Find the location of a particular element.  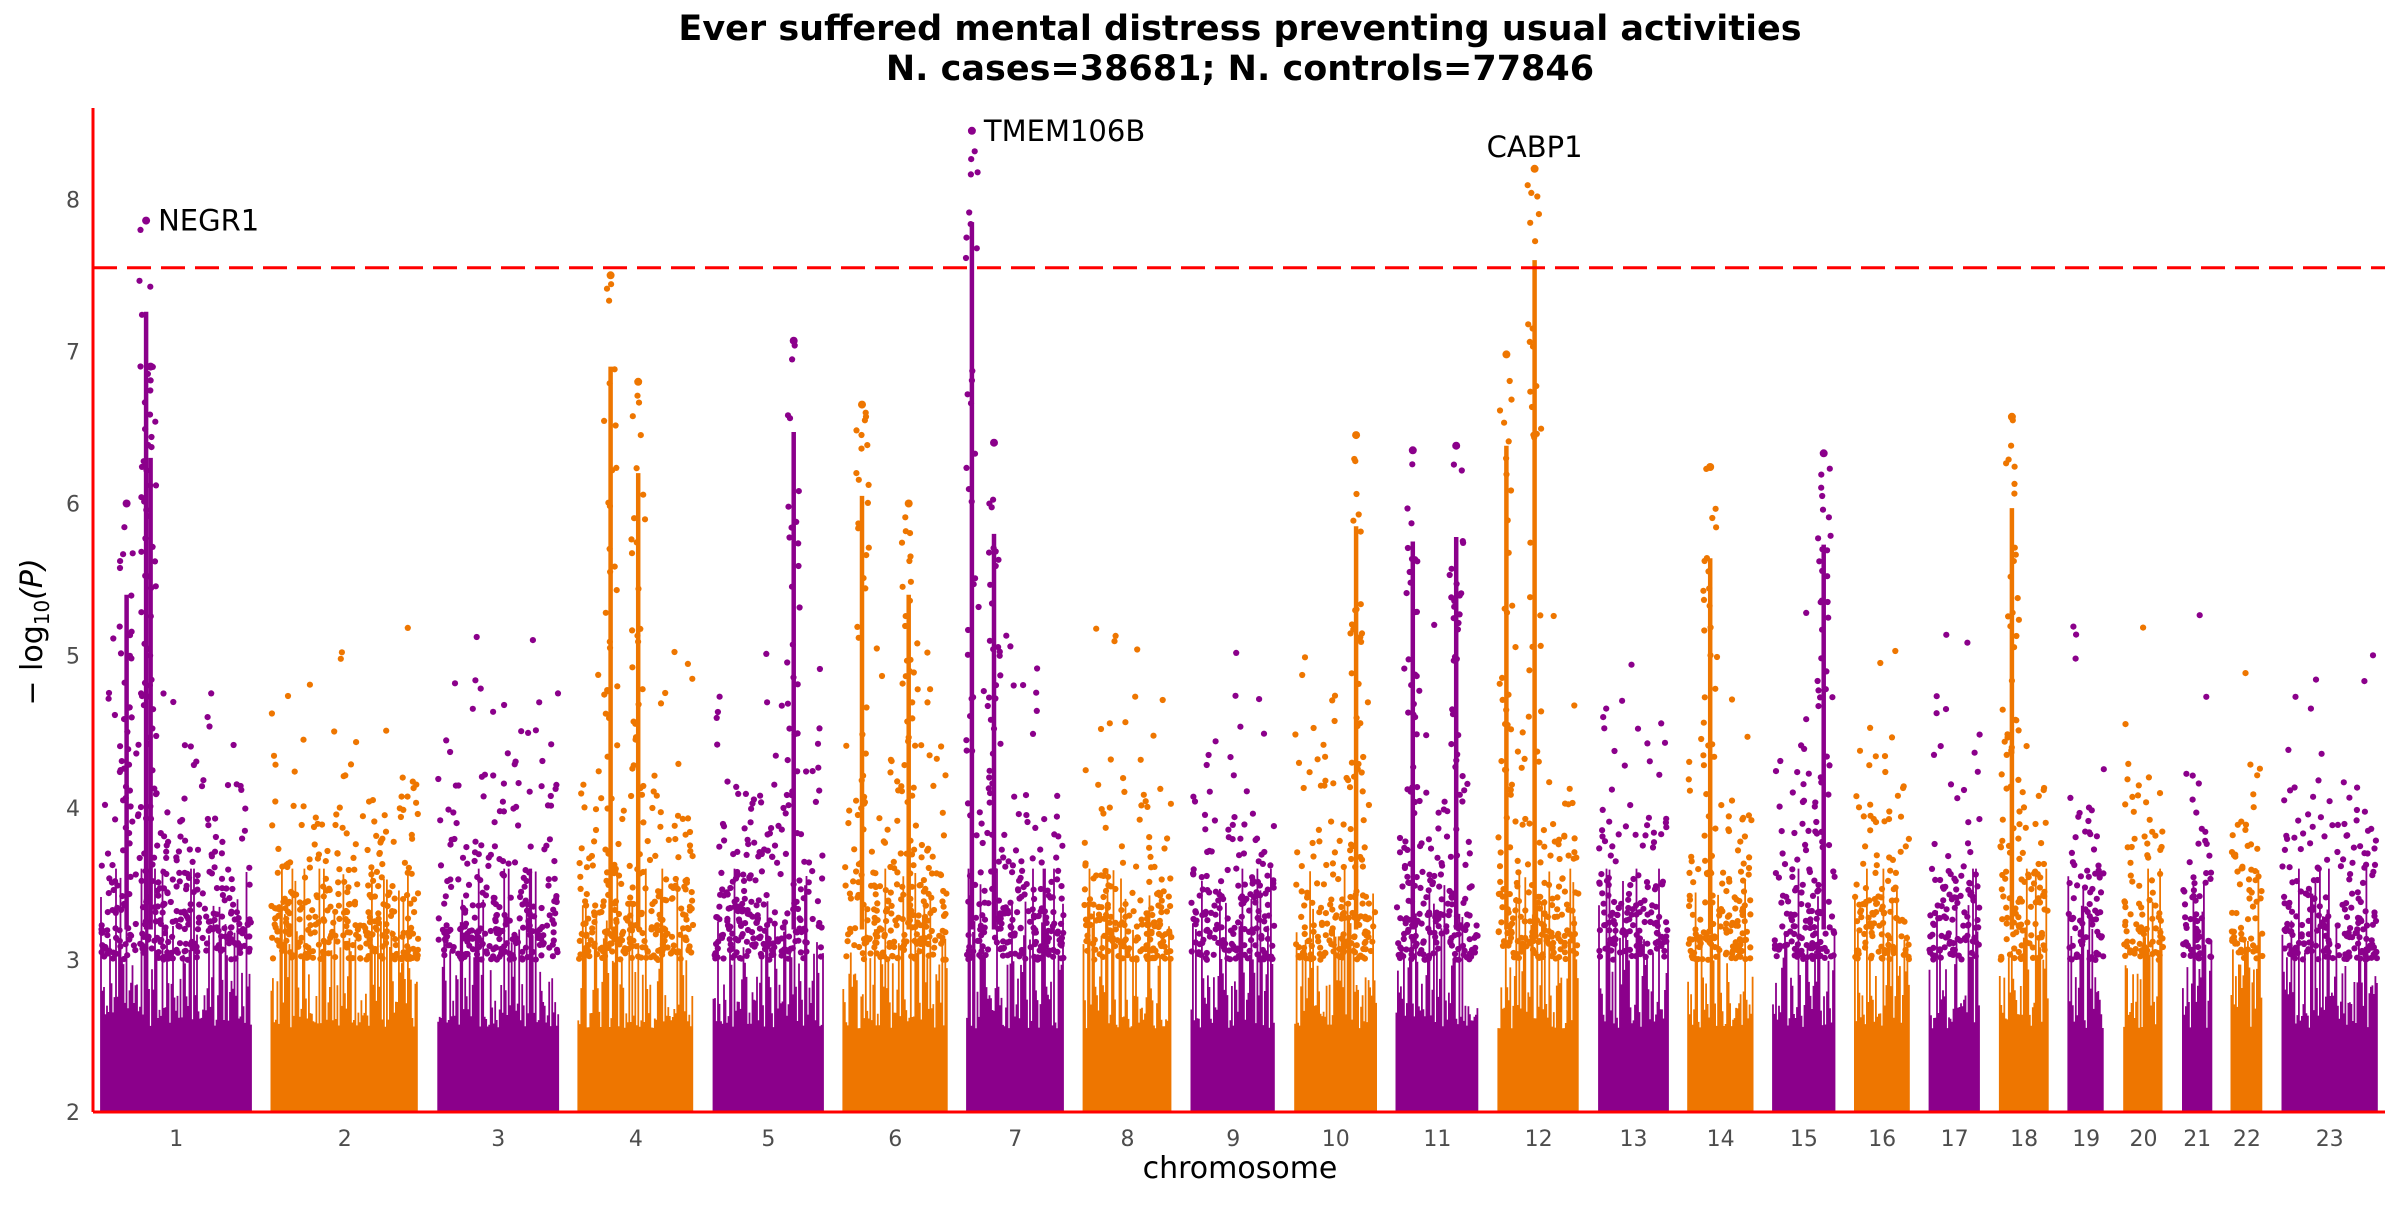

chromosome-4-points is located at coordinates (636, 880).